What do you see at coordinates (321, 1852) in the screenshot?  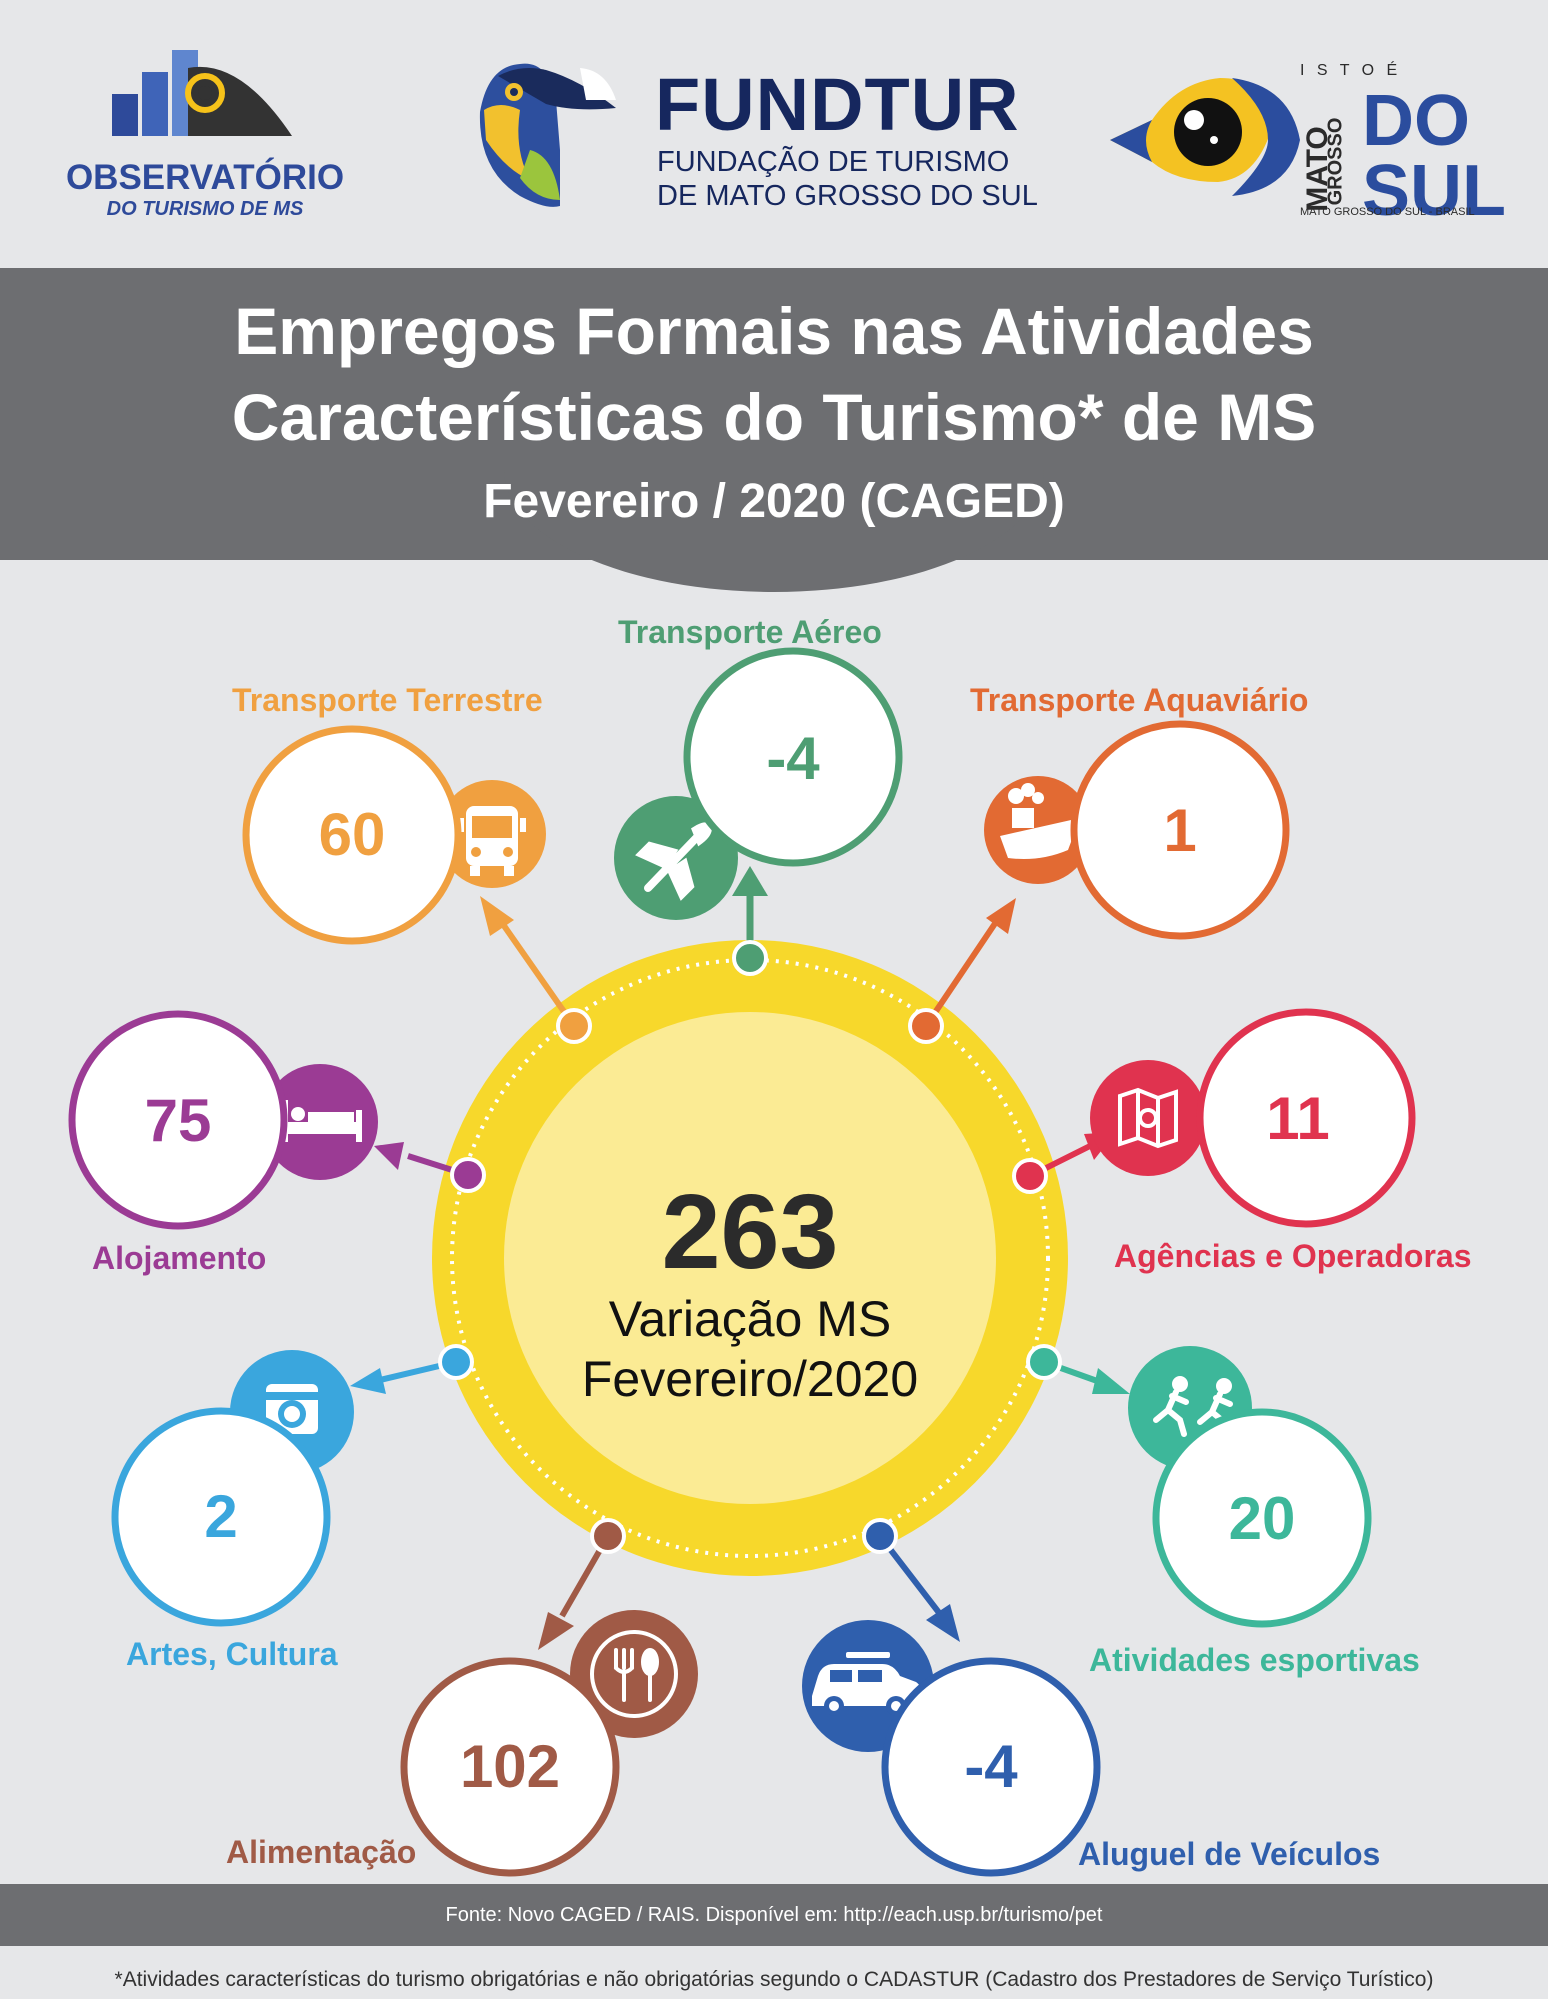 I see `label-alimentacao: Alimentação` at bounding box center [321, 1852].